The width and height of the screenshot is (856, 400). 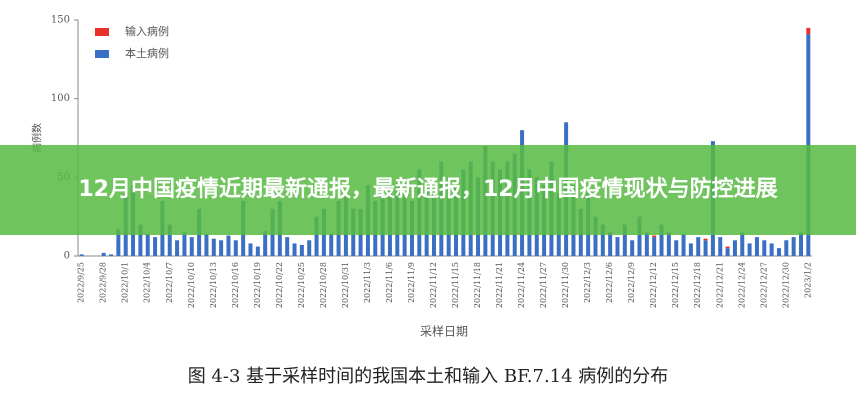 I want to click on x-tick-label: 2022/11/12, so click(x=433, y=285).